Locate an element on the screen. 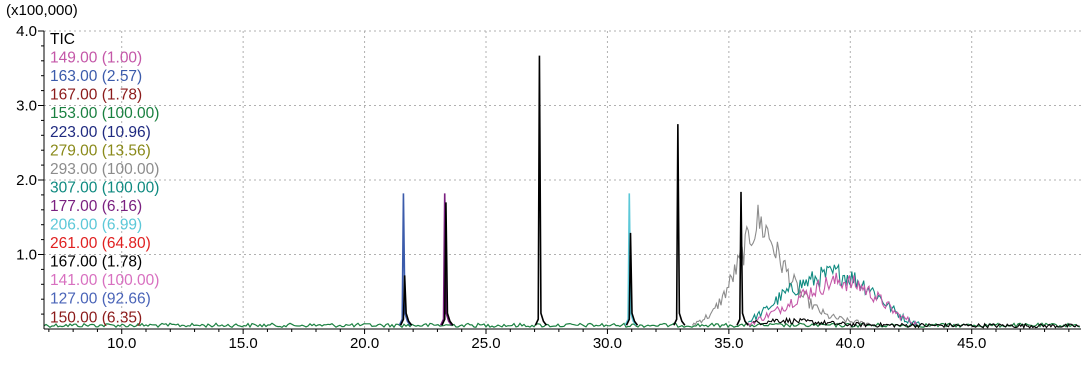  legend-mz: 153.00 is located at coordinates (74, 113).